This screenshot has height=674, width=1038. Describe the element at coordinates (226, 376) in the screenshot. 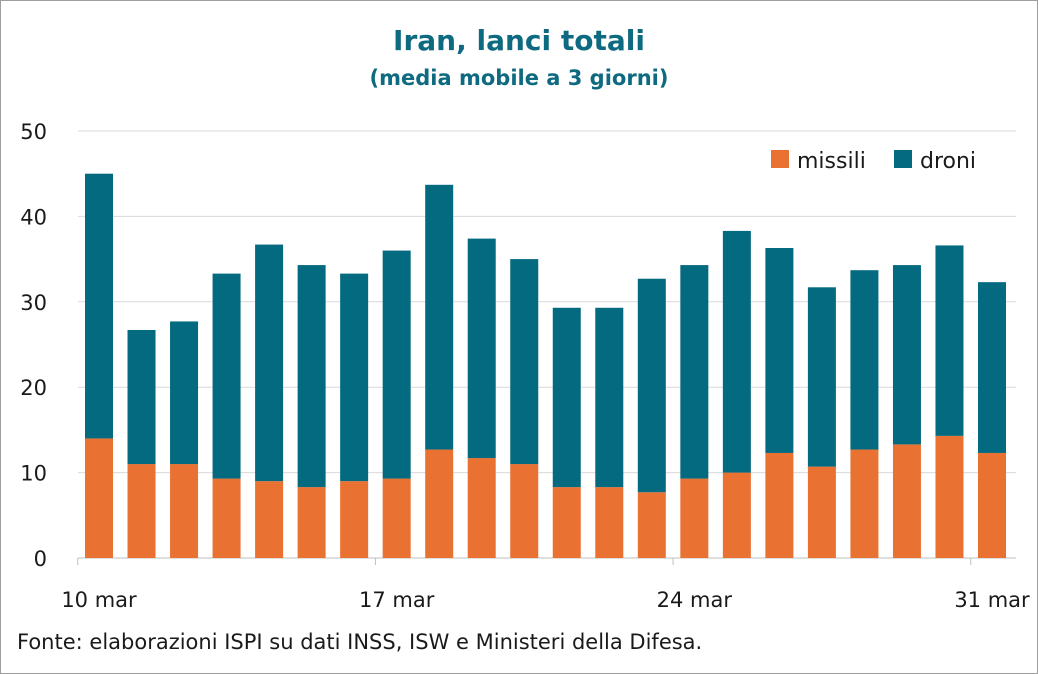

I see `bar-droni-13-mar` at that location.